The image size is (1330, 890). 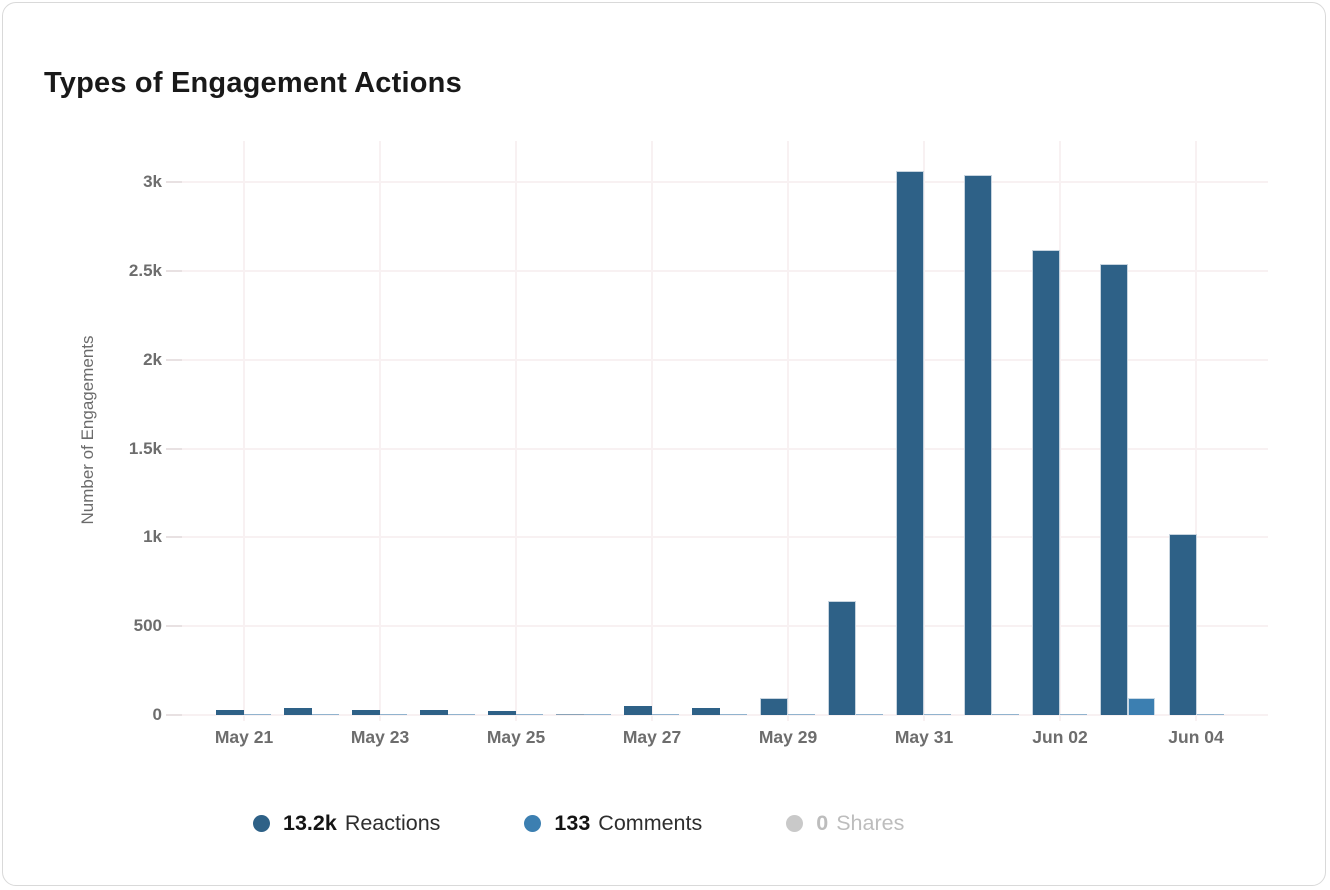 I want to click on y-tick-label: 0, so click(x=157, y=714).